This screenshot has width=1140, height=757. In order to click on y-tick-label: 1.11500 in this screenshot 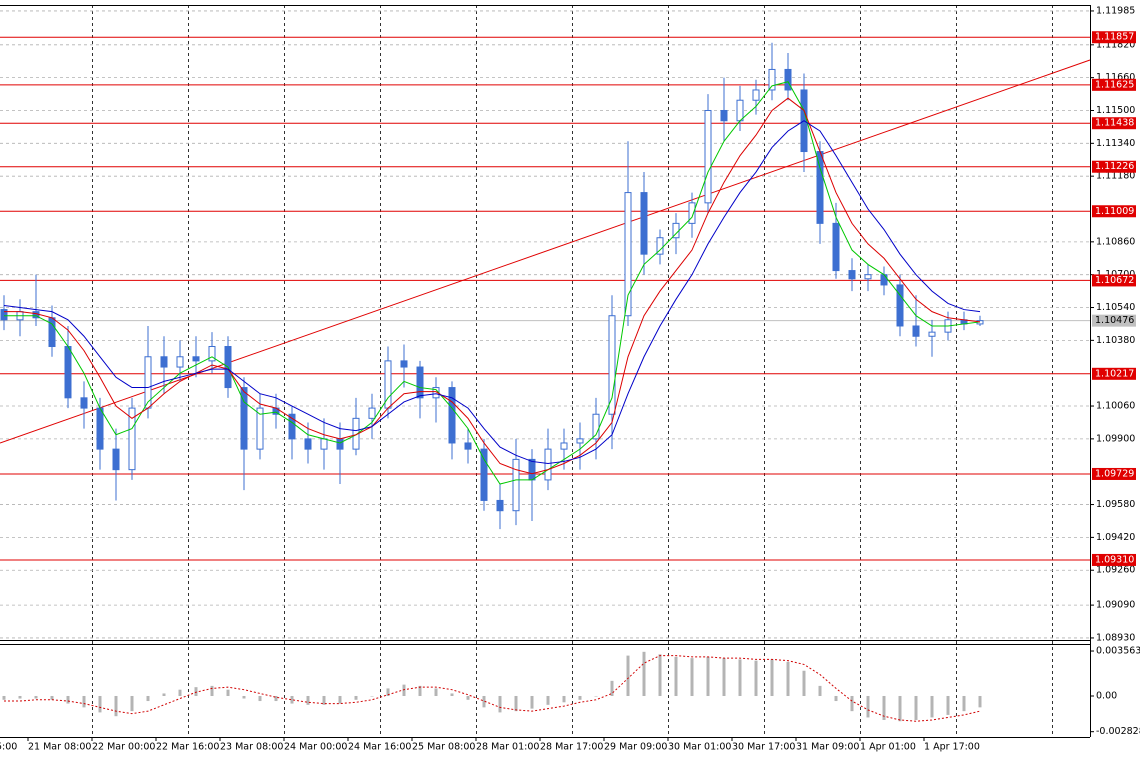, I will do `click(1115, 110)`.